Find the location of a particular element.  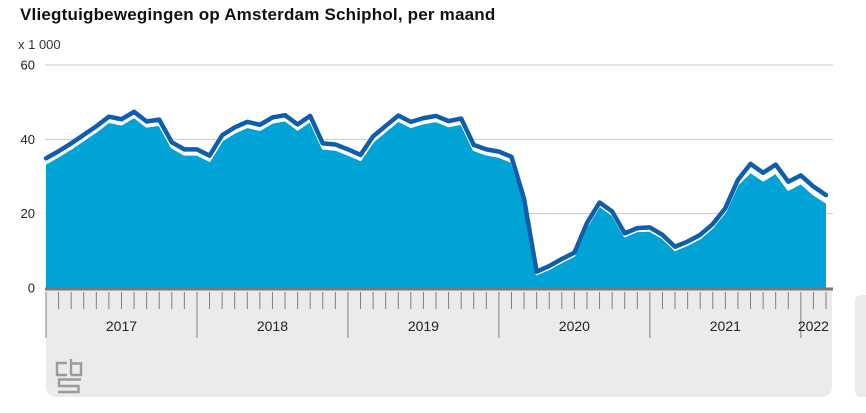

y-axis-tick-label: 0 is located at coordinates (31, 288).